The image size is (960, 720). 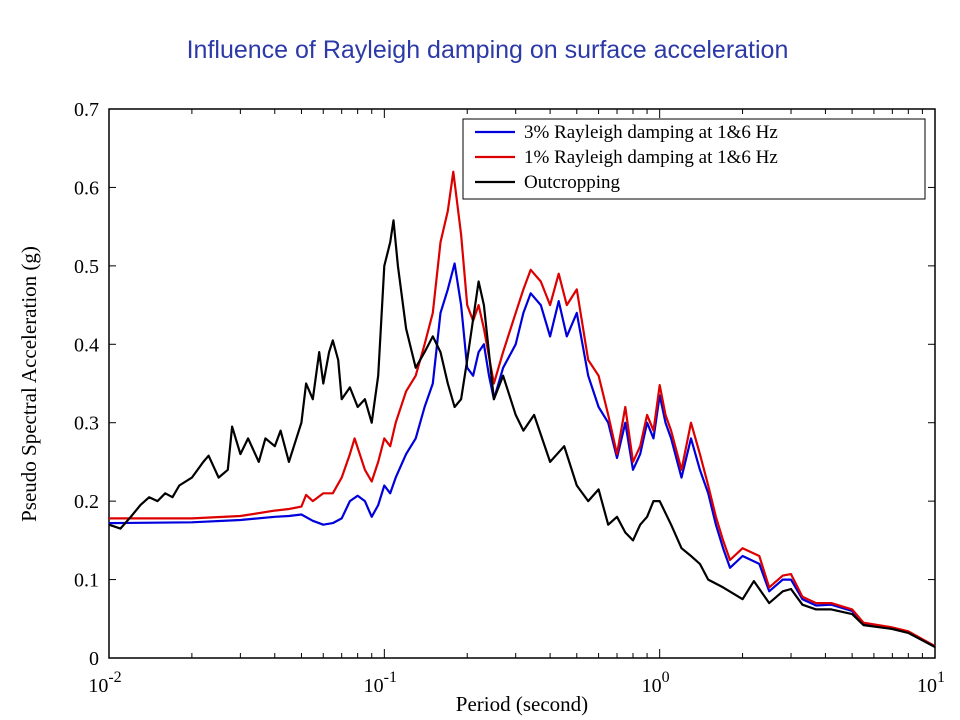 I want to click on y-axis-label: Pseudo Spectral Acceleration (g), so click(x=29, y=384).